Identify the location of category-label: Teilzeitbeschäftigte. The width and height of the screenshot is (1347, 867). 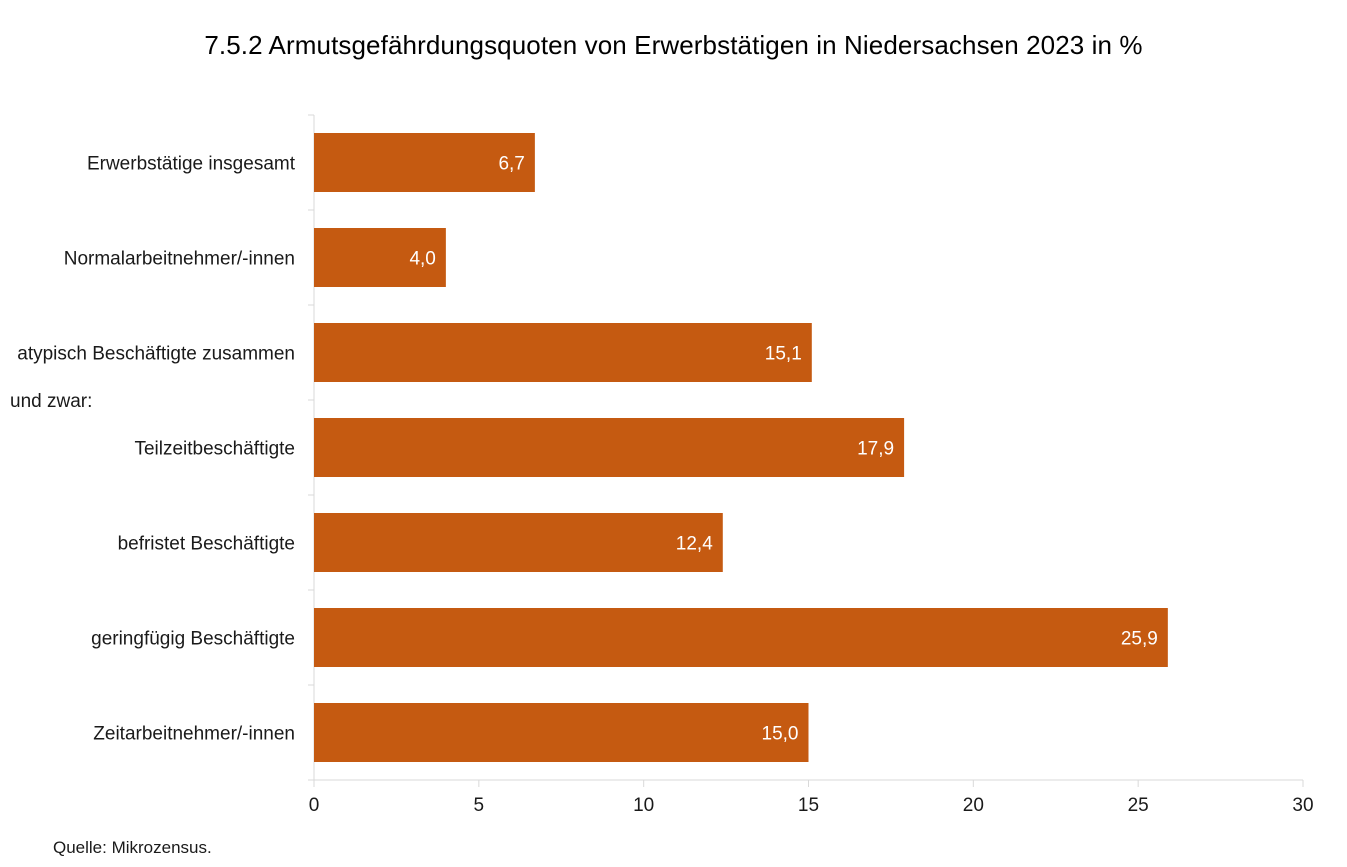
(214, 449).